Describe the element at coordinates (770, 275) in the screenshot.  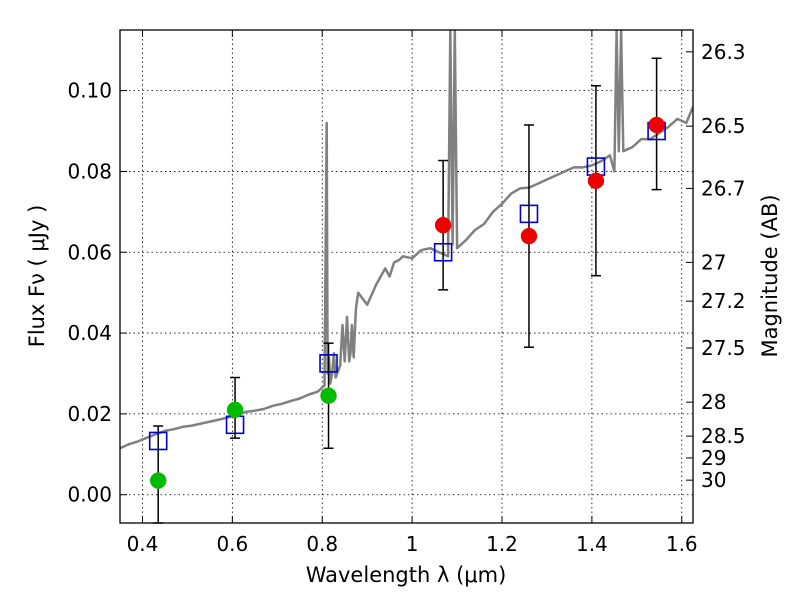
I see `y2-axis-label: Magnitude (AB)` at that location.